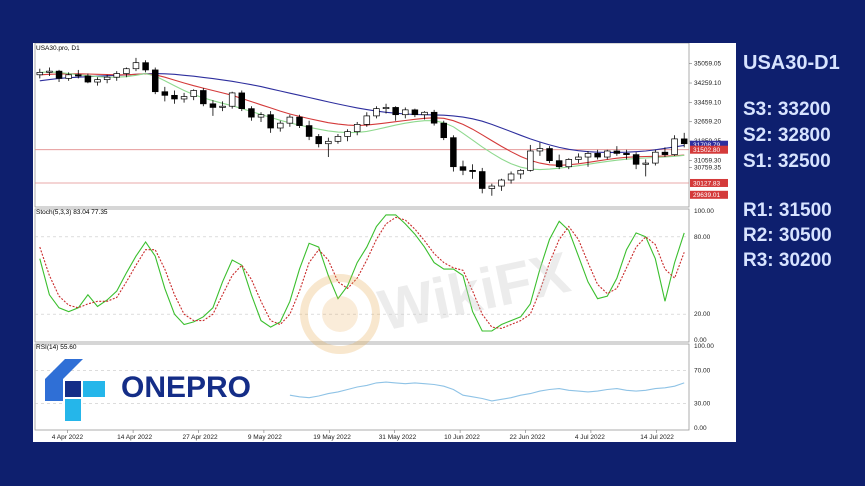  What do you see at coordinates (56, 347) in the screenshot?
I see `rsi-panel-label: RSI(14) 55.60` at bounding box center [56, 347].